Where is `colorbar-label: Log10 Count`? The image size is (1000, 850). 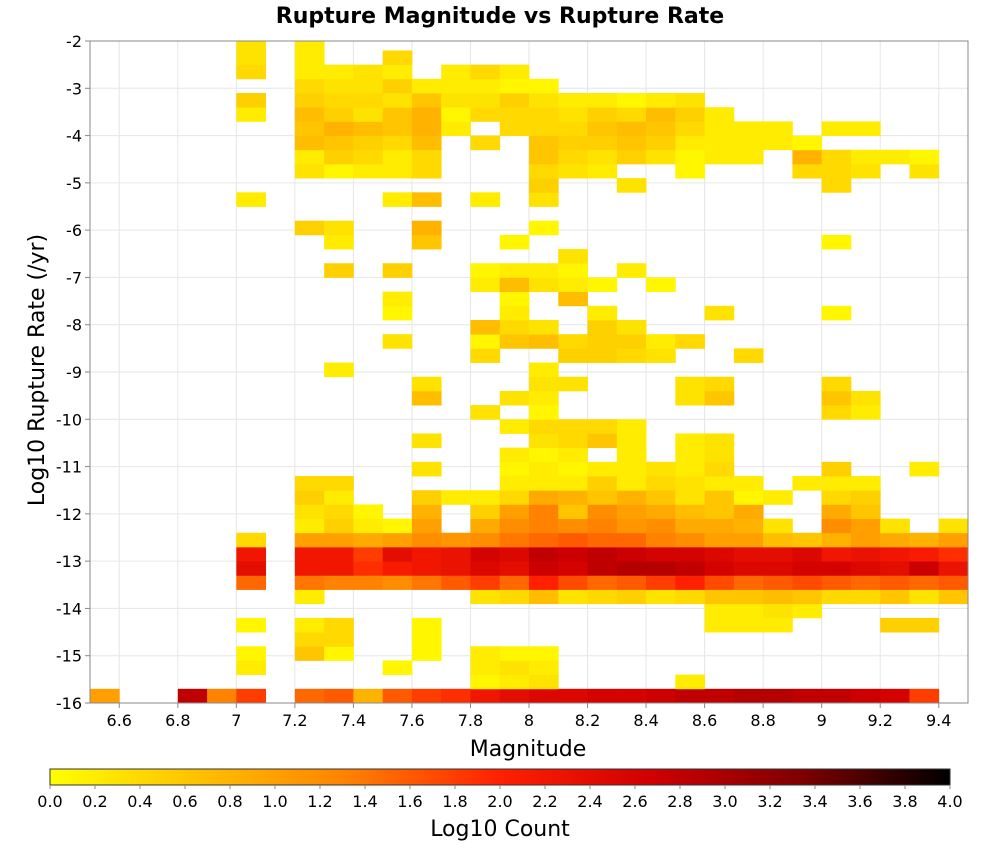 colorbar-label: Log10 Count is located at coordinates (500, 829).